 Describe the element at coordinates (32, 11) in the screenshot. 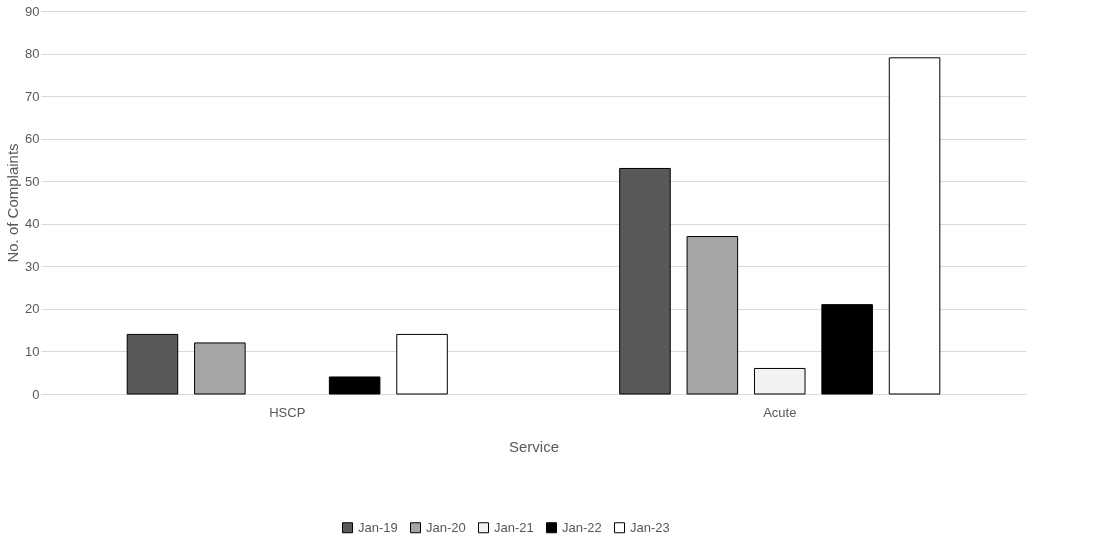

I see `y-tick-label: 90` at that location.